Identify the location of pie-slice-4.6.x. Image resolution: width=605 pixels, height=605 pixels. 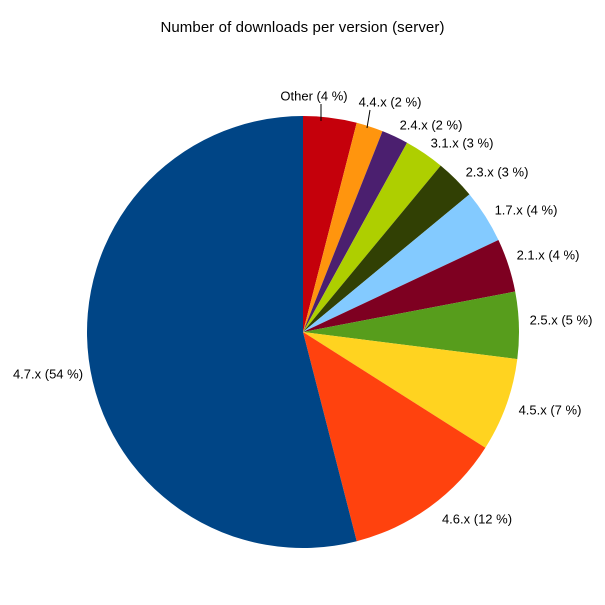
(394, 437).